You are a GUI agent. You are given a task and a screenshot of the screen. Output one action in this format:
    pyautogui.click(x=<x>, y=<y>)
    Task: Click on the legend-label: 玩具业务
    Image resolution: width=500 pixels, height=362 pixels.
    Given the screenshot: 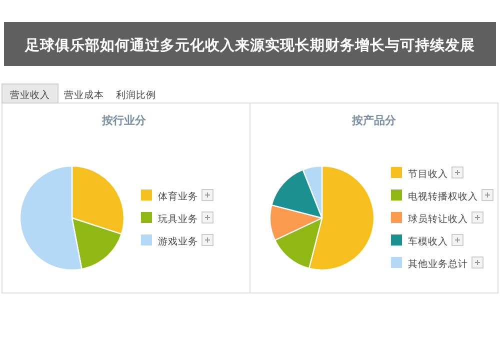 What is the action you would take?
    pyautogui.click(x=178, y=219)
    